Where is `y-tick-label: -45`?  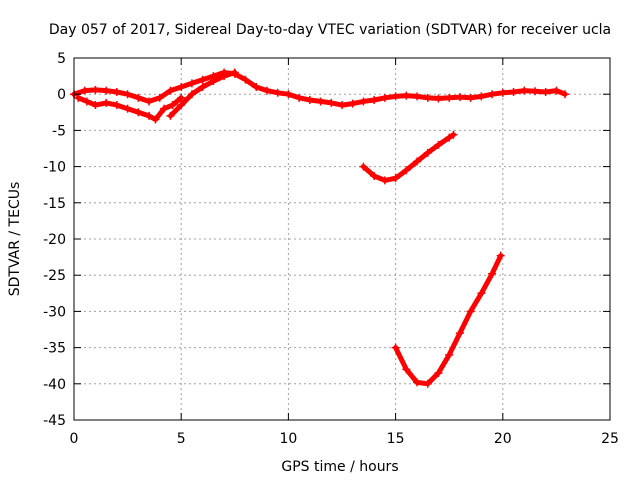 y-tick-label: -45 is located at coordinates (54, 421).